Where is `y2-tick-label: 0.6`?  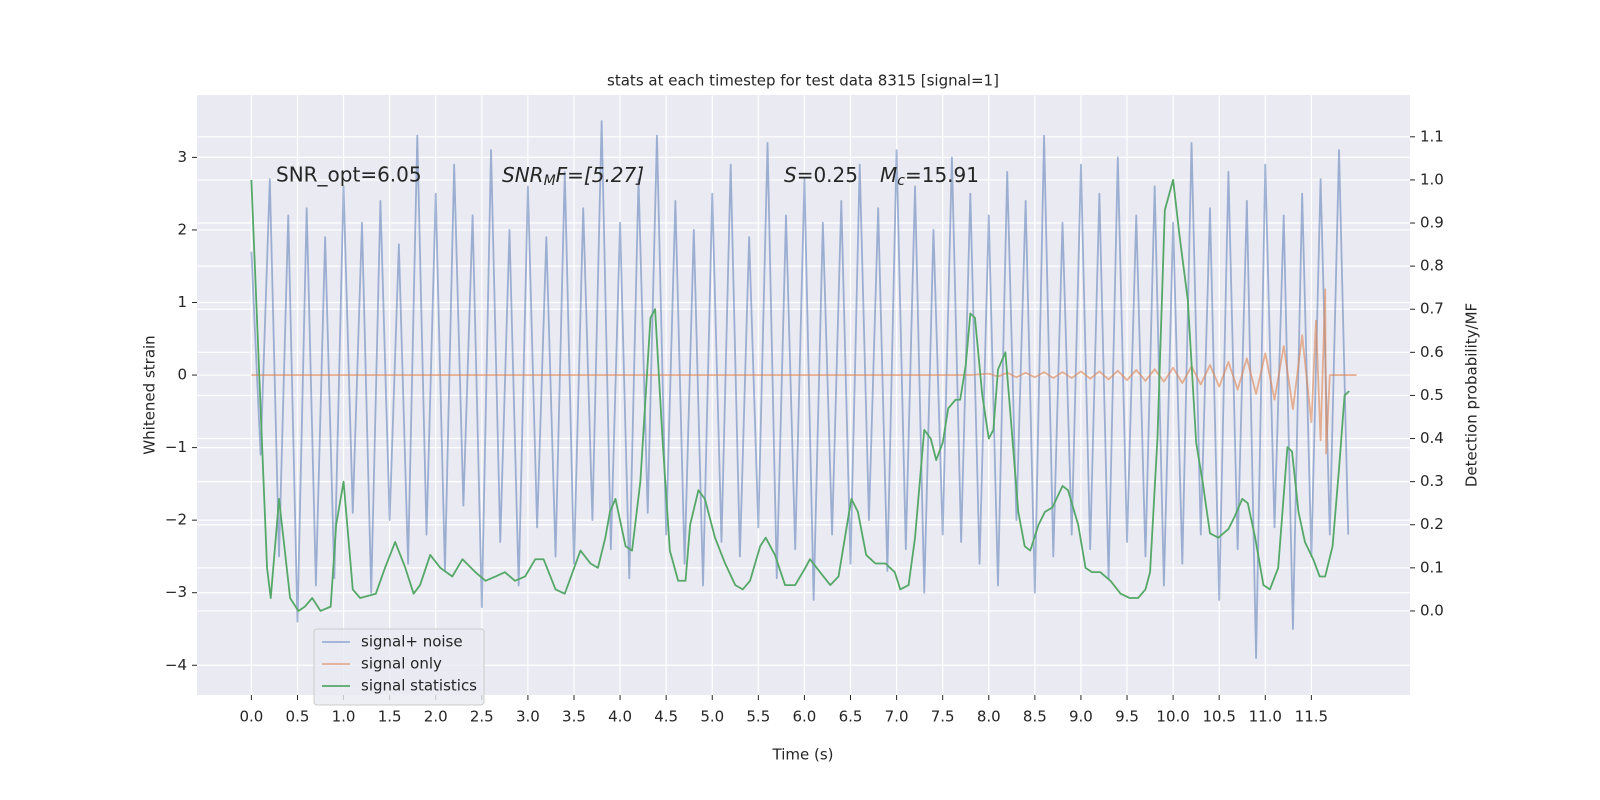 y2-tick-label: 0.6 is located at coordinates (1432, 352).